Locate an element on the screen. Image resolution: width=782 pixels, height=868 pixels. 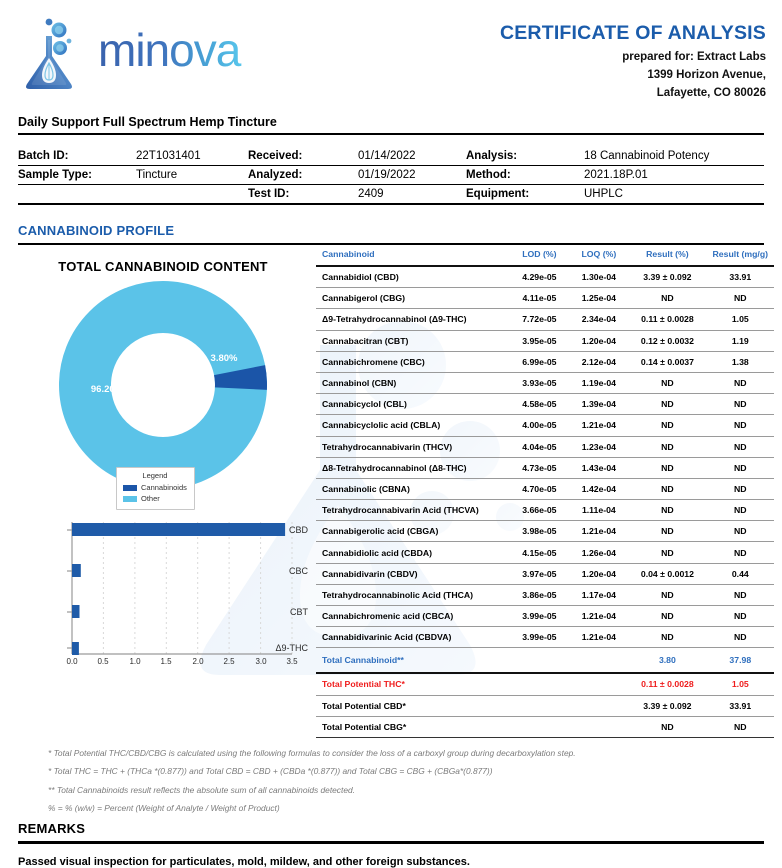
remarks-heading: REMARKS is located at coordinates (391, 833).